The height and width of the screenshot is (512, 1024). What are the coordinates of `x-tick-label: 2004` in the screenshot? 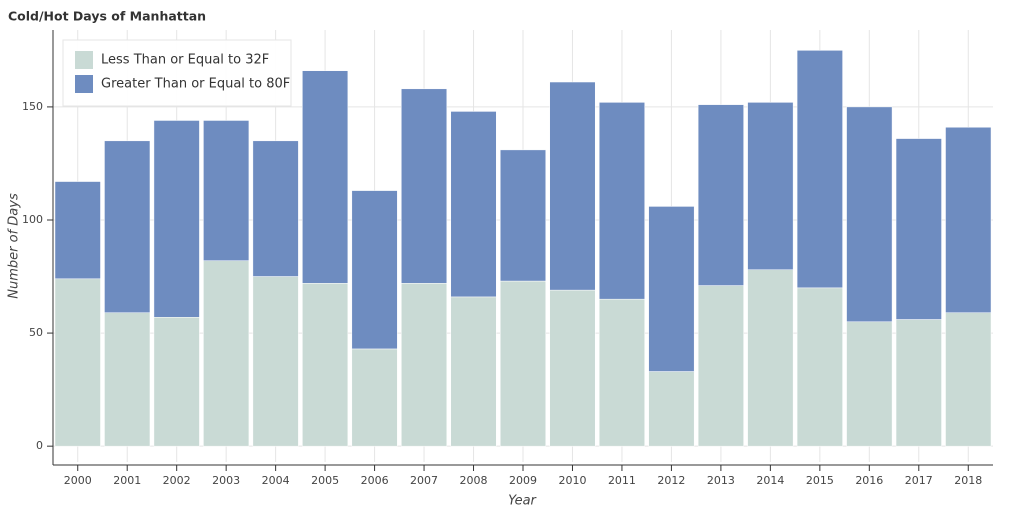 It's located at (276, 480).